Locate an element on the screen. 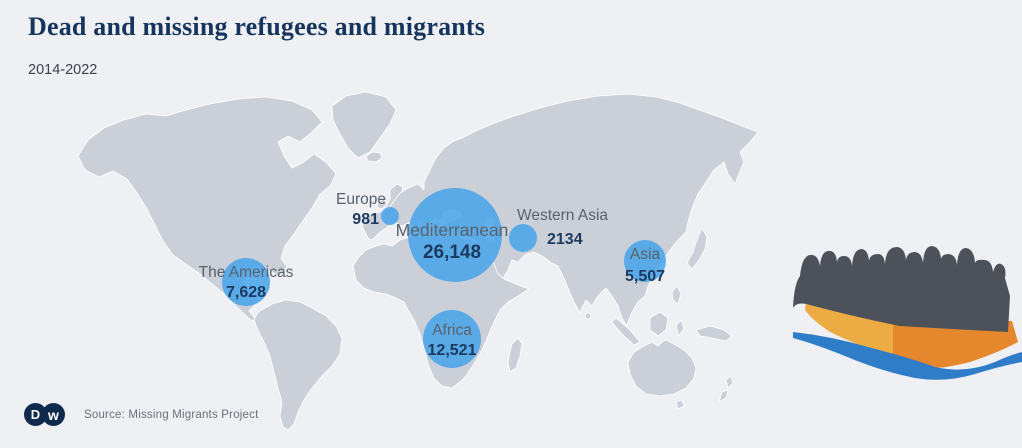 This screenshot has width=1022, height=448. bubble-mediterranean is located at coordinates (455, 235).